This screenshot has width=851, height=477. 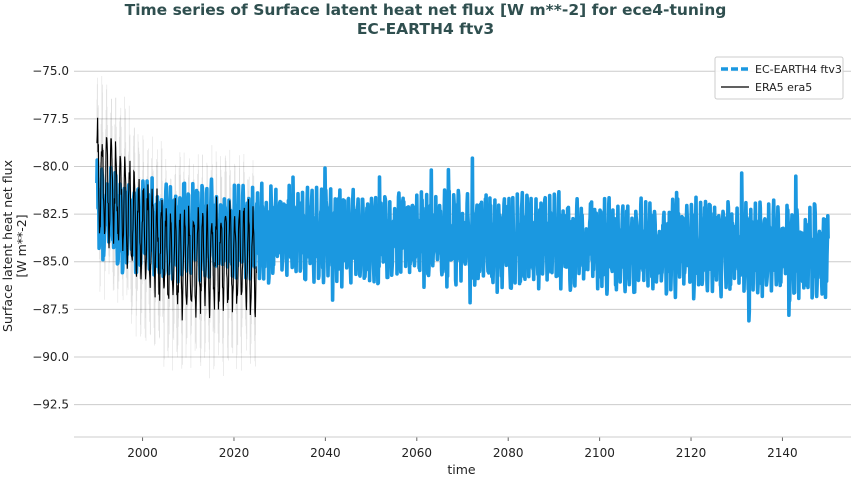 I want to click on x-tick-label: 2080, so click(x=508, y=453).